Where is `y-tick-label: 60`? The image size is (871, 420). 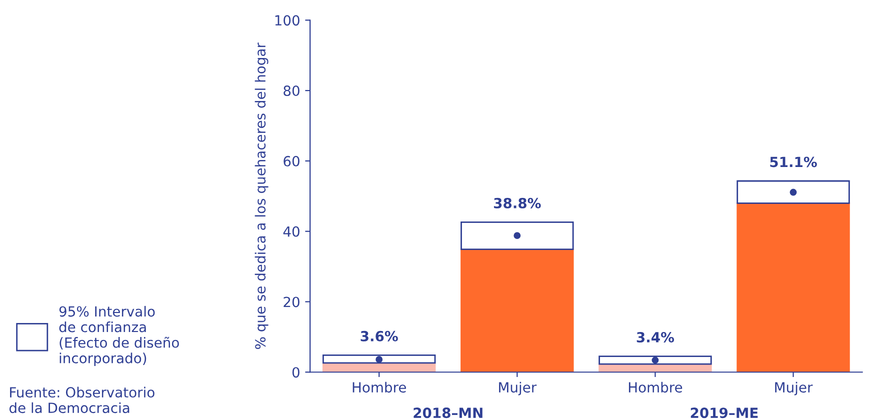
y-tick-label: 60 is located at coordinates (292, 161).